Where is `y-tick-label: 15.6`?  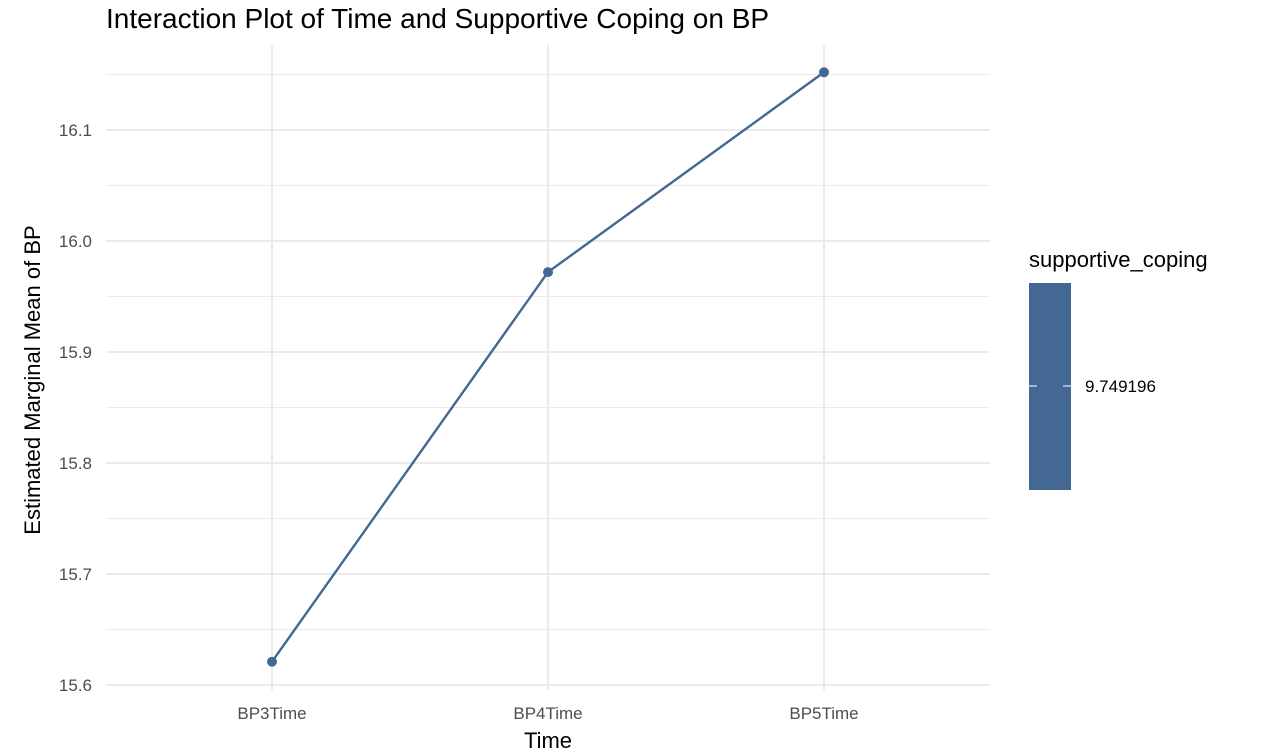
y-tick-label: 15.6 is located at coordinates (75, 685).